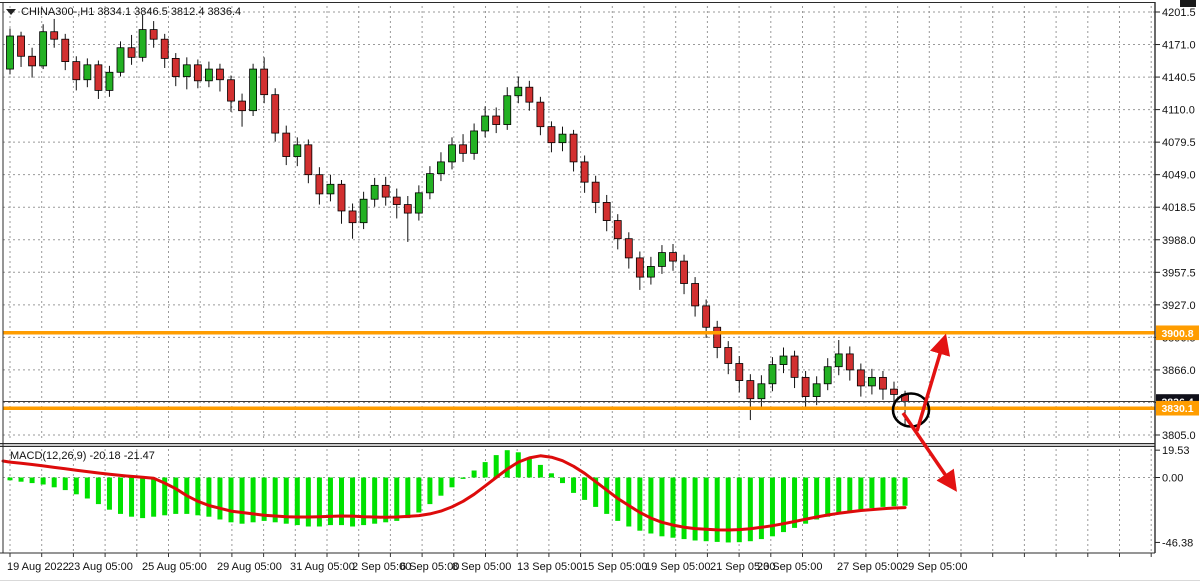 The image size is (1200, 581). What do you see at coordinates (454, 496) in the screenshot?
I see `macd-layer` at bounding box center [454, 496].